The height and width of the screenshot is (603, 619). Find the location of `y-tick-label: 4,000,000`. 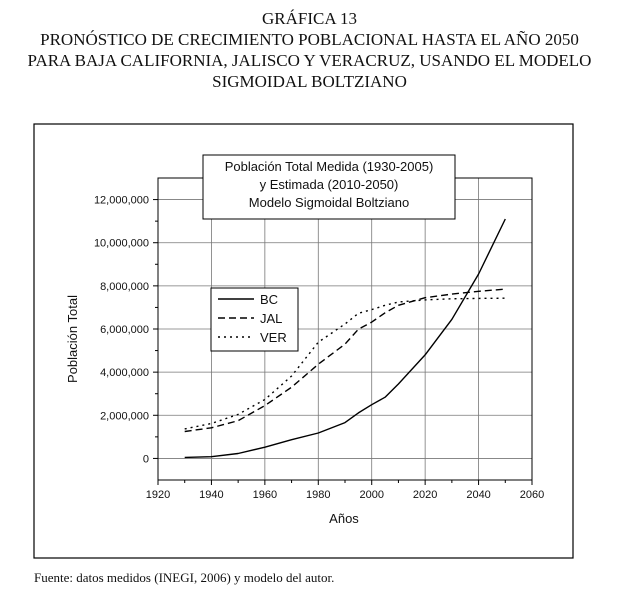

y-tick-label: 4,000,000 is located at coordinates (124, 373).